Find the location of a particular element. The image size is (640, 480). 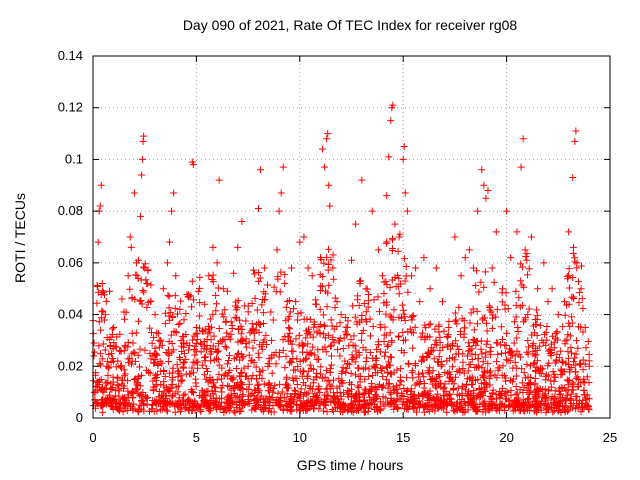

y-tick-label: 0 is located at coordinates (79, 417).